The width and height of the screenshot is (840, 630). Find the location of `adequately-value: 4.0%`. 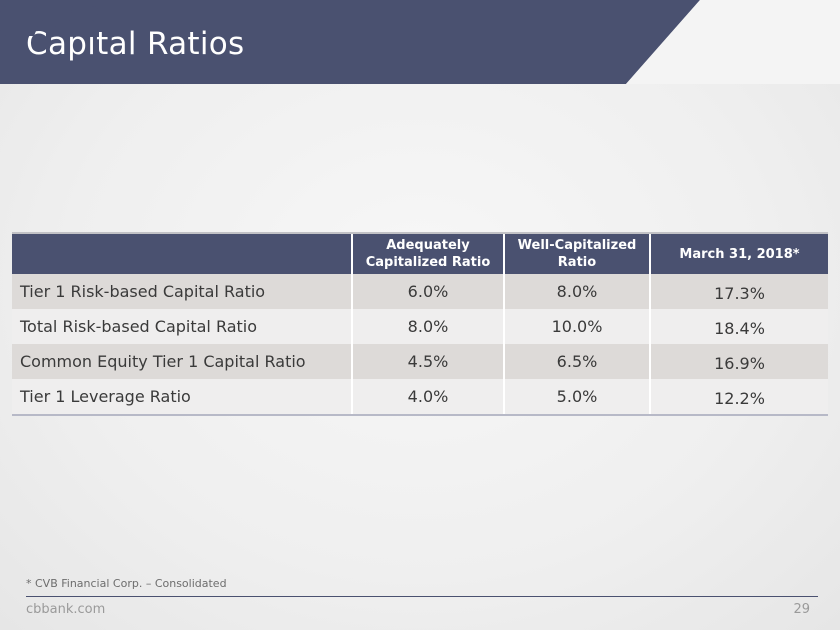

adequately-value: 4.0% is located at coordinates (427, 397).